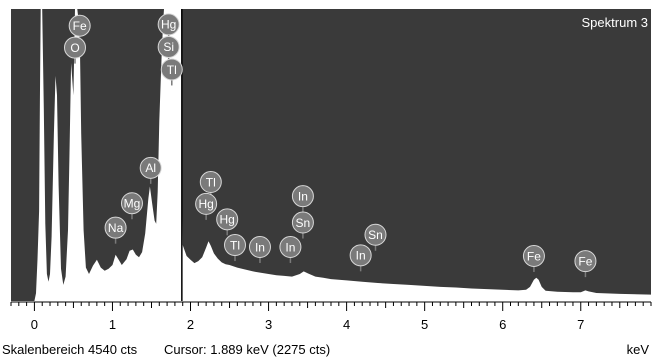  I want to click on element-label-si: Si, so click(168, 49).